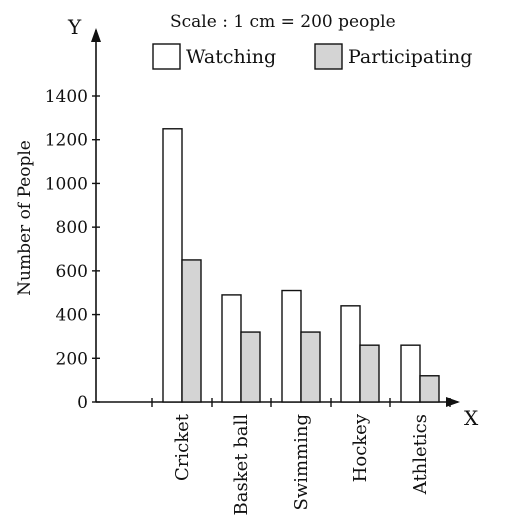  What do you see at coordinates (72, 316) in the screenshot?
I see `y-tick-label: 400` at bounding box center [72, 316].